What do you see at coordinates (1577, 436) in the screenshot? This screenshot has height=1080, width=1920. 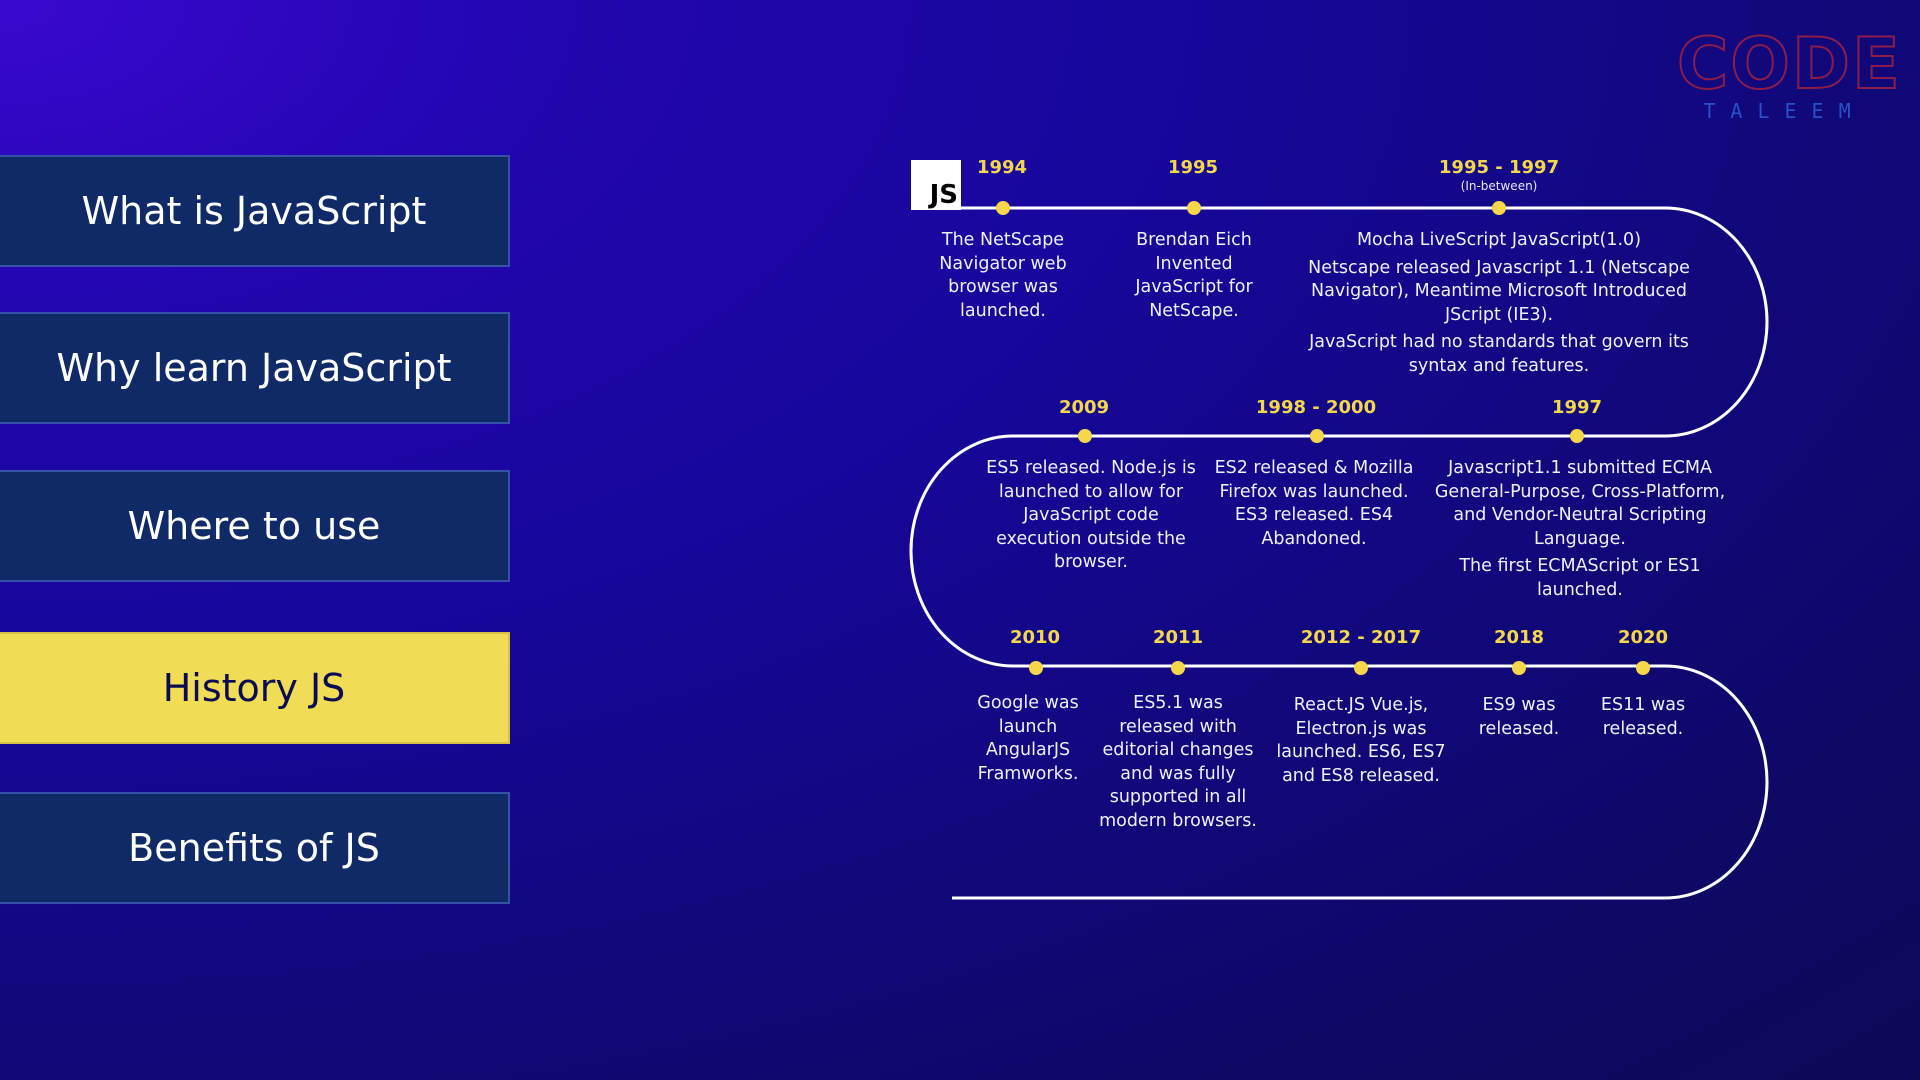 I see `timeline-dot-1997` at bounding box center [1577, 436].